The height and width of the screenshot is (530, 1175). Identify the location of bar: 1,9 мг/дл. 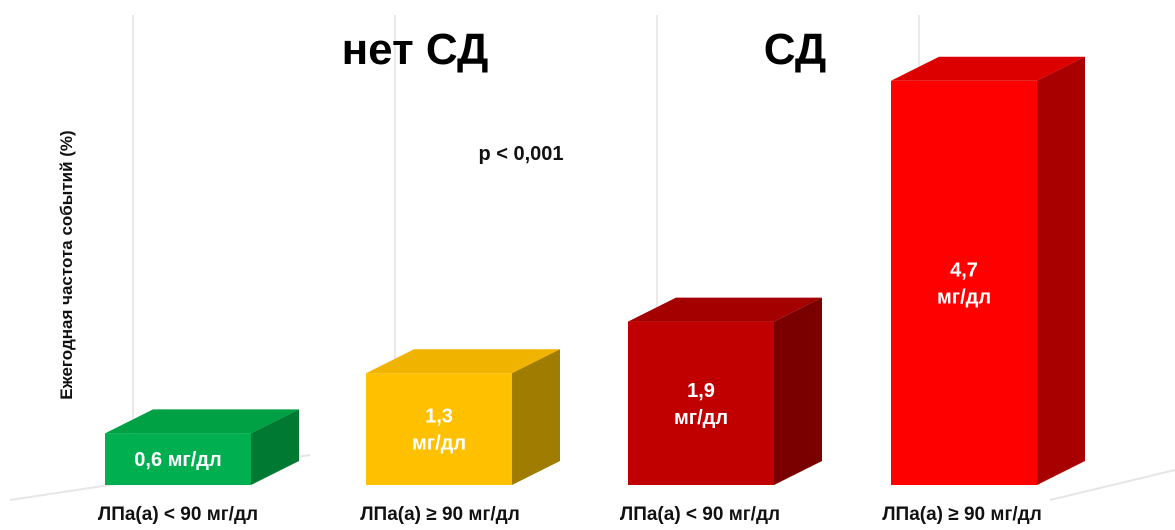
(725, 391).